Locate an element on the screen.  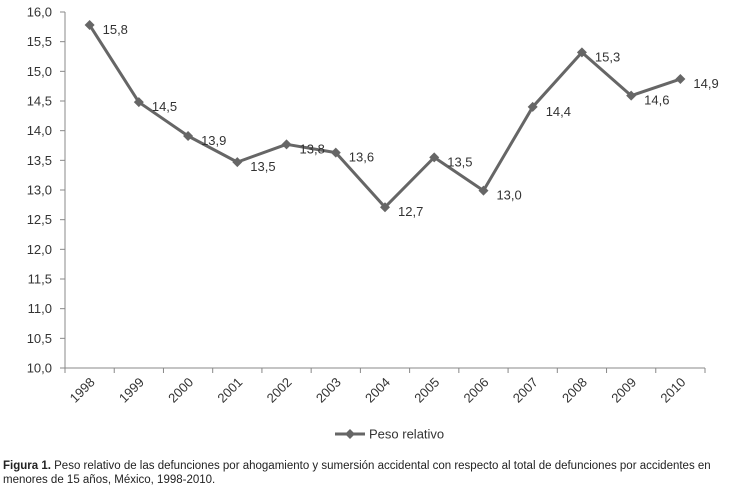
x-tick-label: 2007 is located at coordinates (525, 390).